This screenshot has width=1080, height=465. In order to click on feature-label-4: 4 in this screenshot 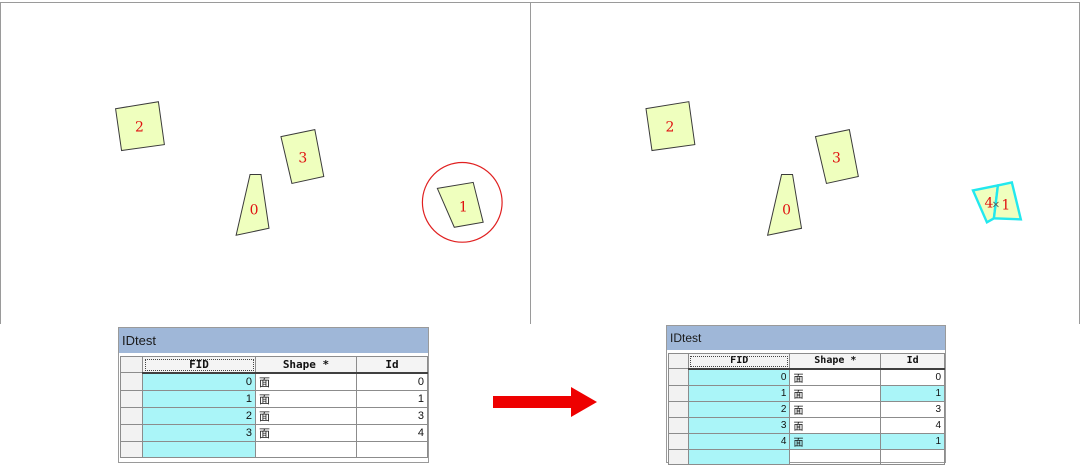, I will do `click(988, 203)`.